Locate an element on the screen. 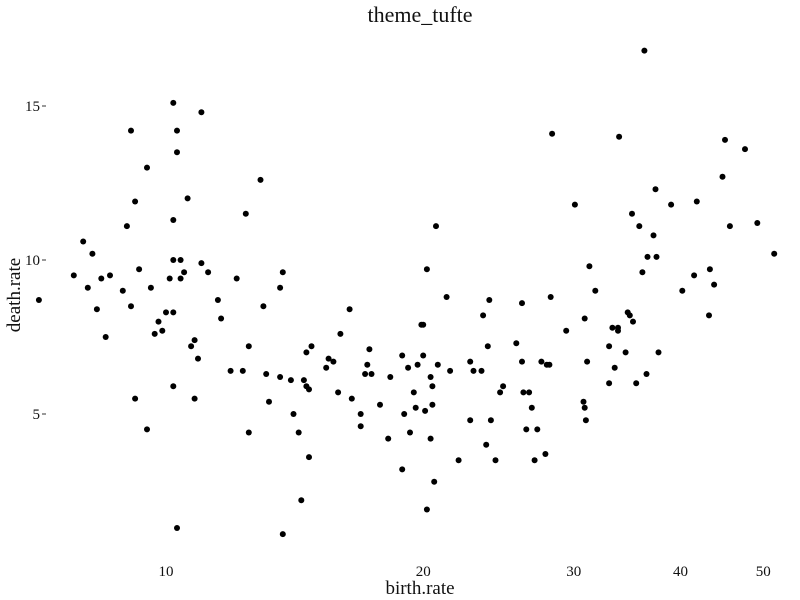 This screenshot has width=800, height=600. x-tick-label: 40 is located at coordinates (680, 572).